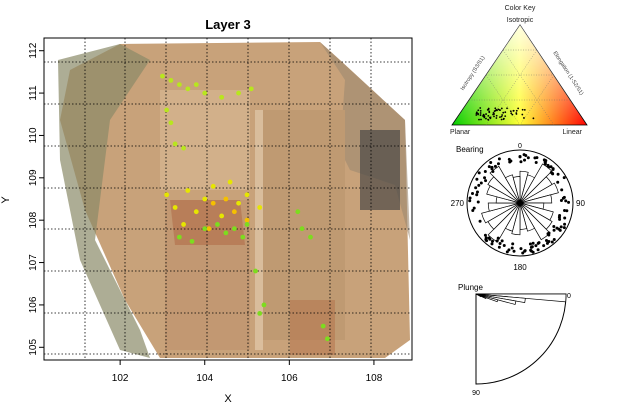  I want to click on bearing-sectors, so click(520, 203).